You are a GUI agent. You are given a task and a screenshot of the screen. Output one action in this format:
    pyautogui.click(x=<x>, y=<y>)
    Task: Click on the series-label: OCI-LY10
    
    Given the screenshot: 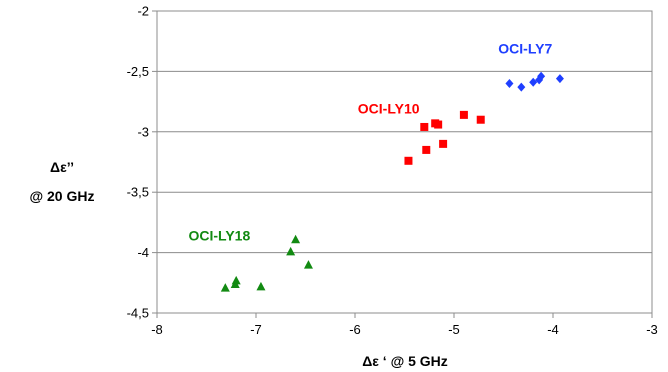 What is the action you would take?
    pyautogui.click(x=389, y=109)
    